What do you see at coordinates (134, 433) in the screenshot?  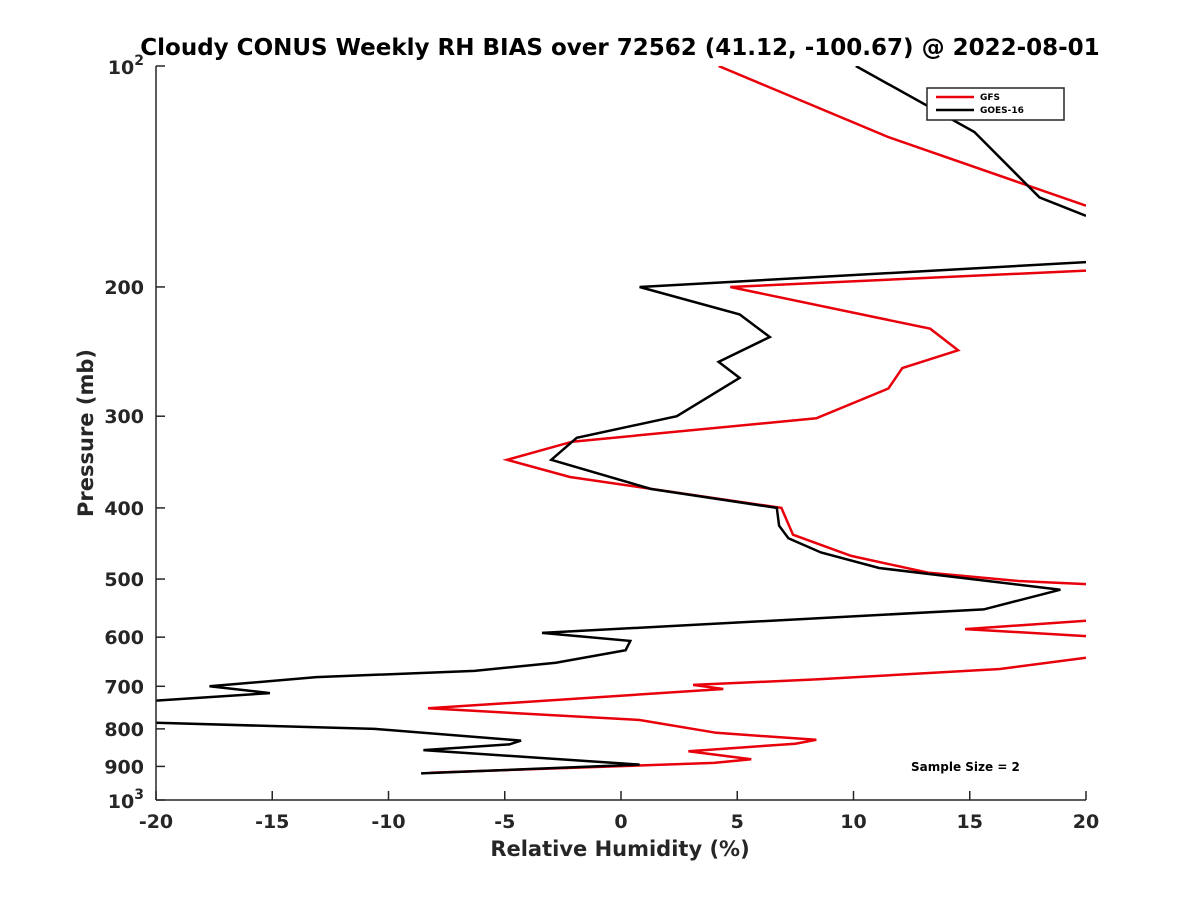 I see `y-ticks: 10² 200 300 400 500 600 700 800 900 10³` at bounding box center [134, 433].